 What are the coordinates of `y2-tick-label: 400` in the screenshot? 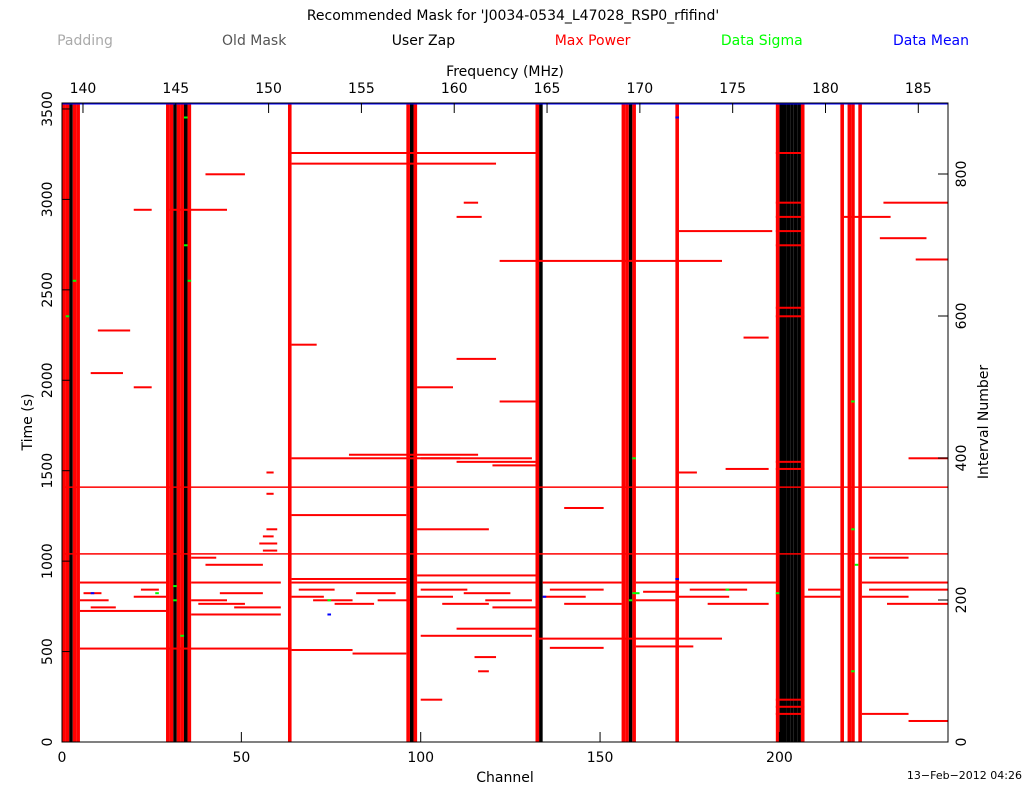 It's located at (962, 458).